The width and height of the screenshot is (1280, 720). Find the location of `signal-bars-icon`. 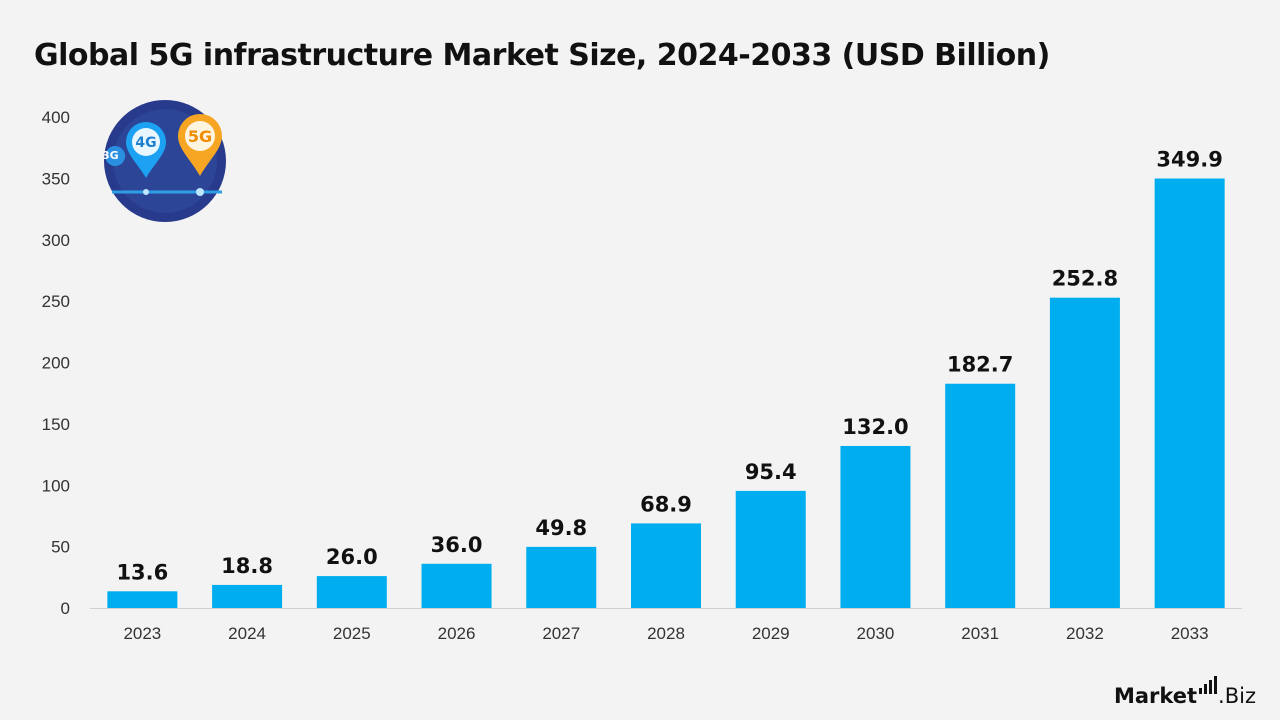

signal-bars-icon is located at coordinates (1208, 685).